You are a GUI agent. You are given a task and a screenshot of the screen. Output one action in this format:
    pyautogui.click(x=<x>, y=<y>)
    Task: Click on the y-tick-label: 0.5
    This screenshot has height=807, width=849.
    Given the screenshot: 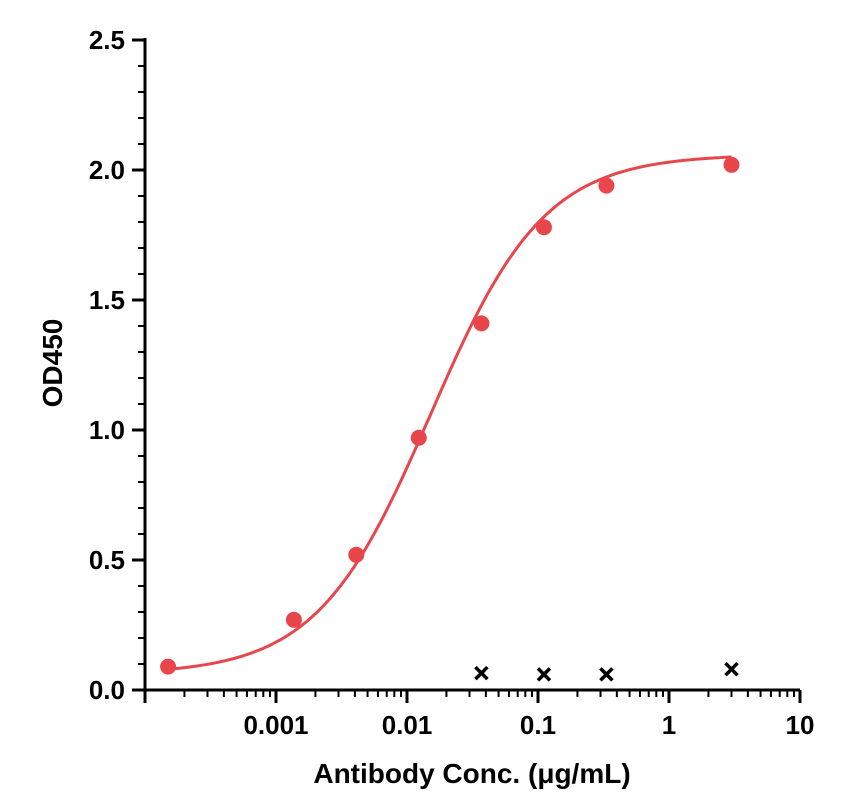 What is the action you would take?
    pyautogui.click(x=107, y=560)
    